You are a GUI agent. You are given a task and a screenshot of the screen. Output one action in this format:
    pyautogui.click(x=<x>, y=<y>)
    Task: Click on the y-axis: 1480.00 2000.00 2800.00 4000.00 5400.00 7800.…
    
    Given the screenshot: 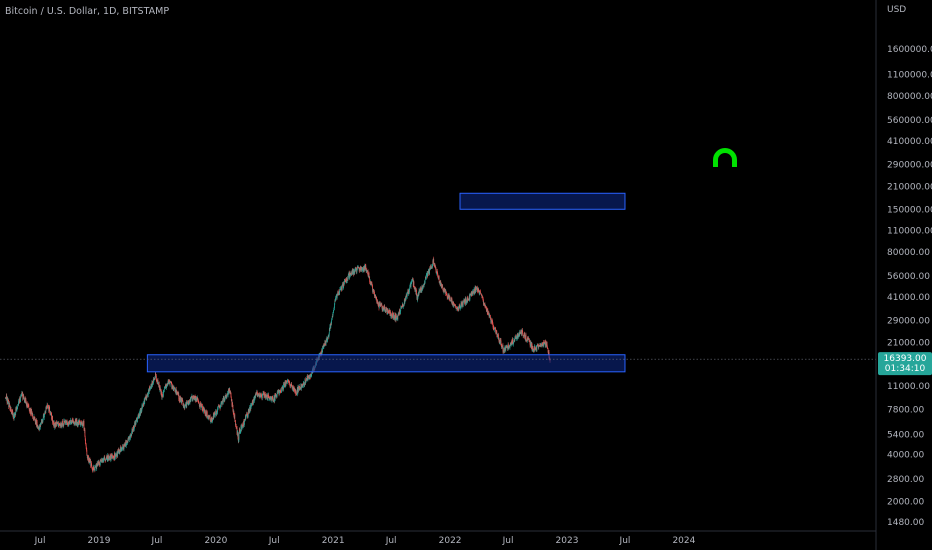 What is the action you would take?
    pyautogui.click(x=909, y=286)
    